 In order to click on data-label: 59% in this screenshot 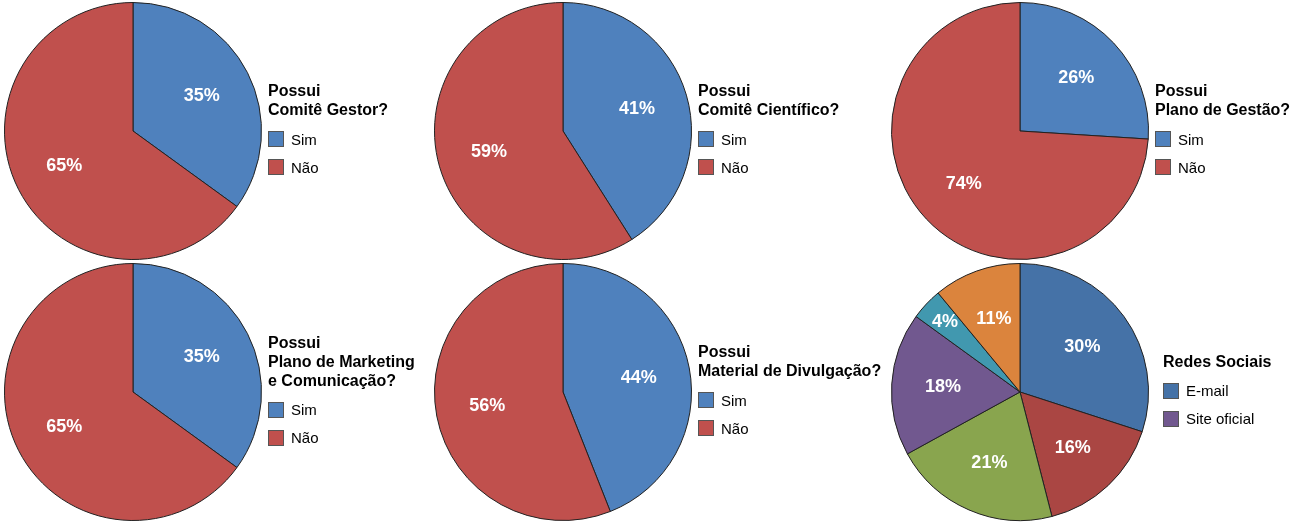, I will do `click(488, 151)`.